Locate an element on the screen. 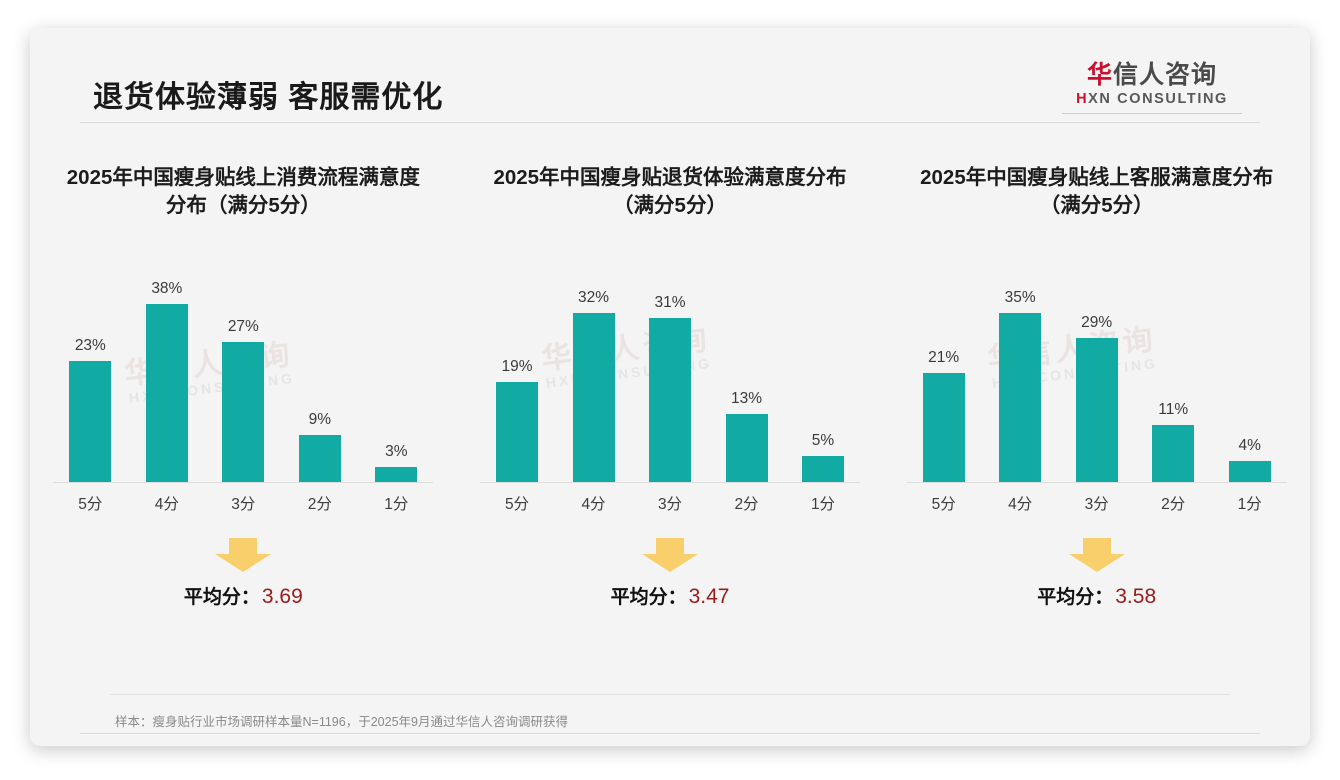 This screenshot has width=1340, height=780. bar-value-label: 38% is located at coordinates (167, 288).